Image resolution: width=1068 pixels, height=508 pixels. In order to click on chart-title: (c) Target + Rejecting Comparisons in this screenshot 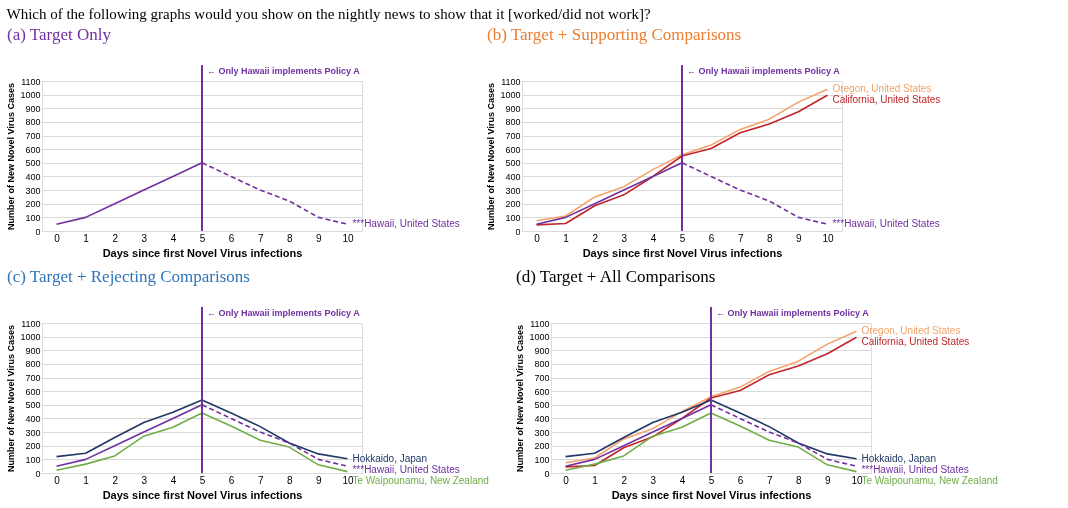, I will do `click(128, 276)`.